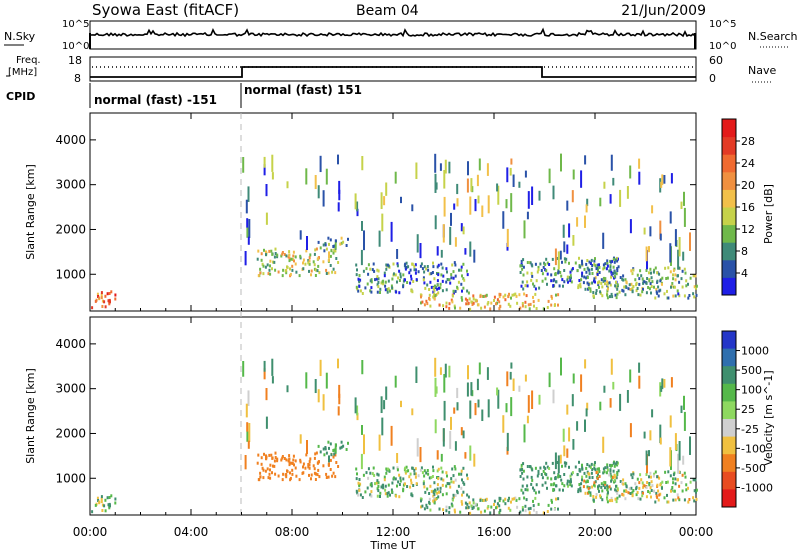 The width and height of the screenshot is (800, 554). Describe the element at coordinates (393, 532) in the screenshot. I see `x-tick-label: 12:00` at that location.